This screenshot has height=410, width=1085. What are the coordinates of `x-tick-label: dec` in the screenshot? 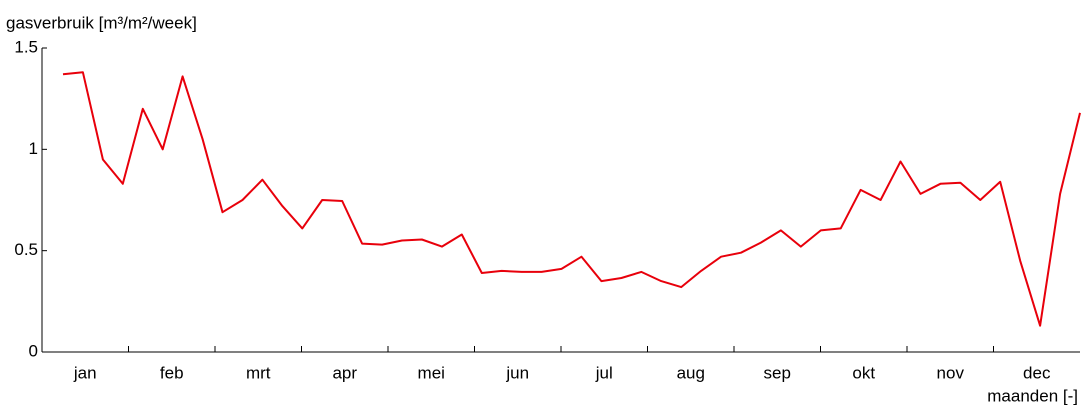 It's located at (1037, 372).